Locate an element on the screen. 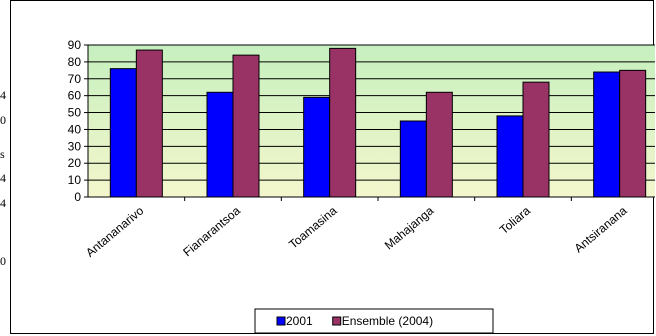  y-tick-label: 70 is located at coordinates (75, 79).